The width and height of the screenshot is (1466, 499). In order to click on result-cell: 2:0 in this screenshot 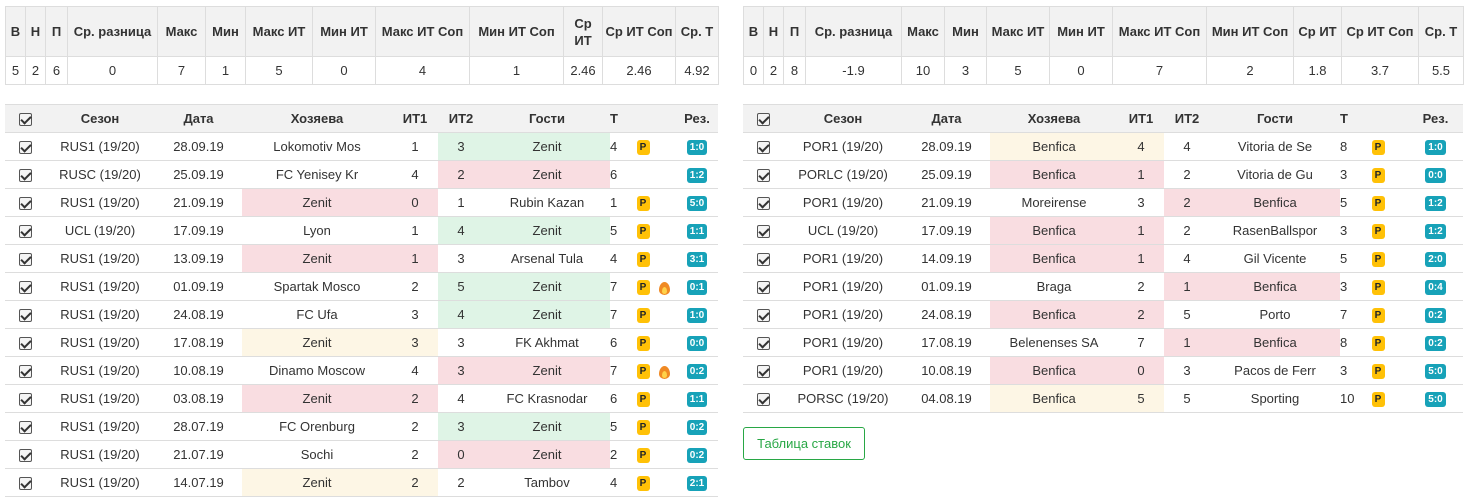, I will do `click(1435, 258)`.